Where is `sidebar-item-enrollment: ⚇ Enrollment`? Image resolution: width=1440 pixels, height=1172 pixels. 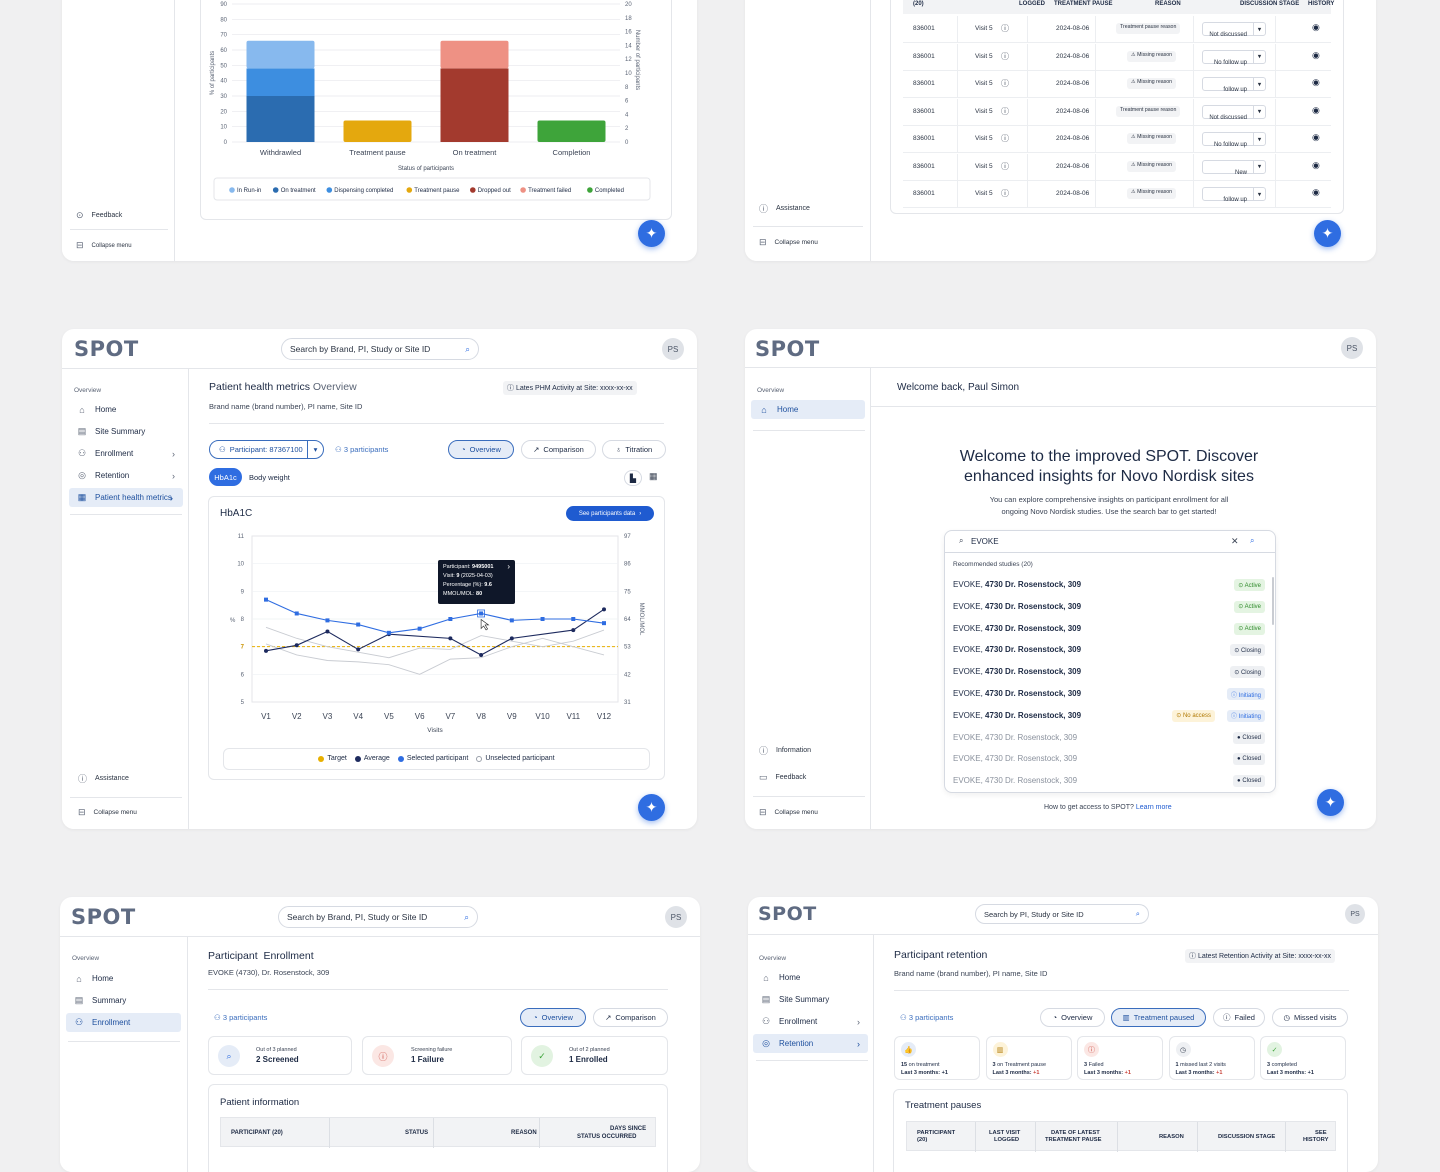 sidebar-item-enrollment: ⚇ Enrollment is located at coordinates (123, 1022).